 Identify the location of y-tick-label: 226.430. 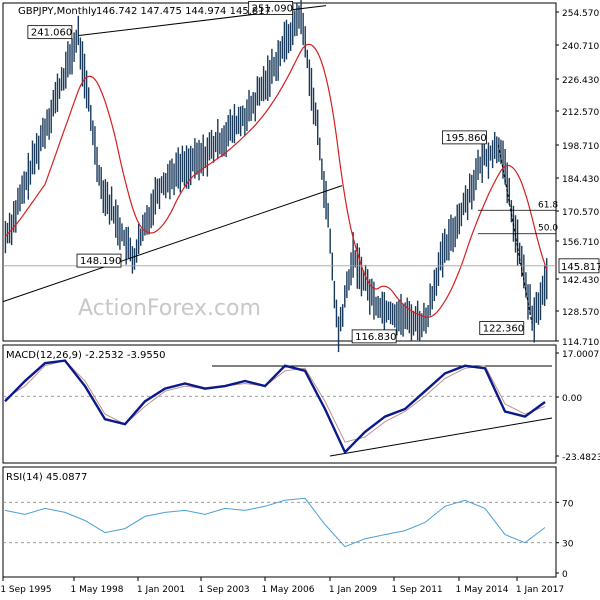
(580, 81).